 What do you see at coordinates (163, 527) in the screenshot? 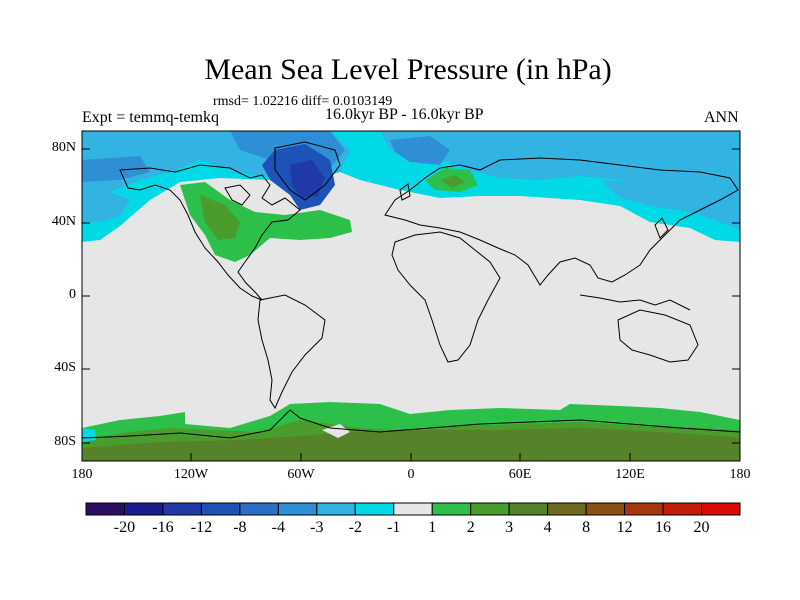
I see `colorbar-label: -16` at bounding box center [163, 527].